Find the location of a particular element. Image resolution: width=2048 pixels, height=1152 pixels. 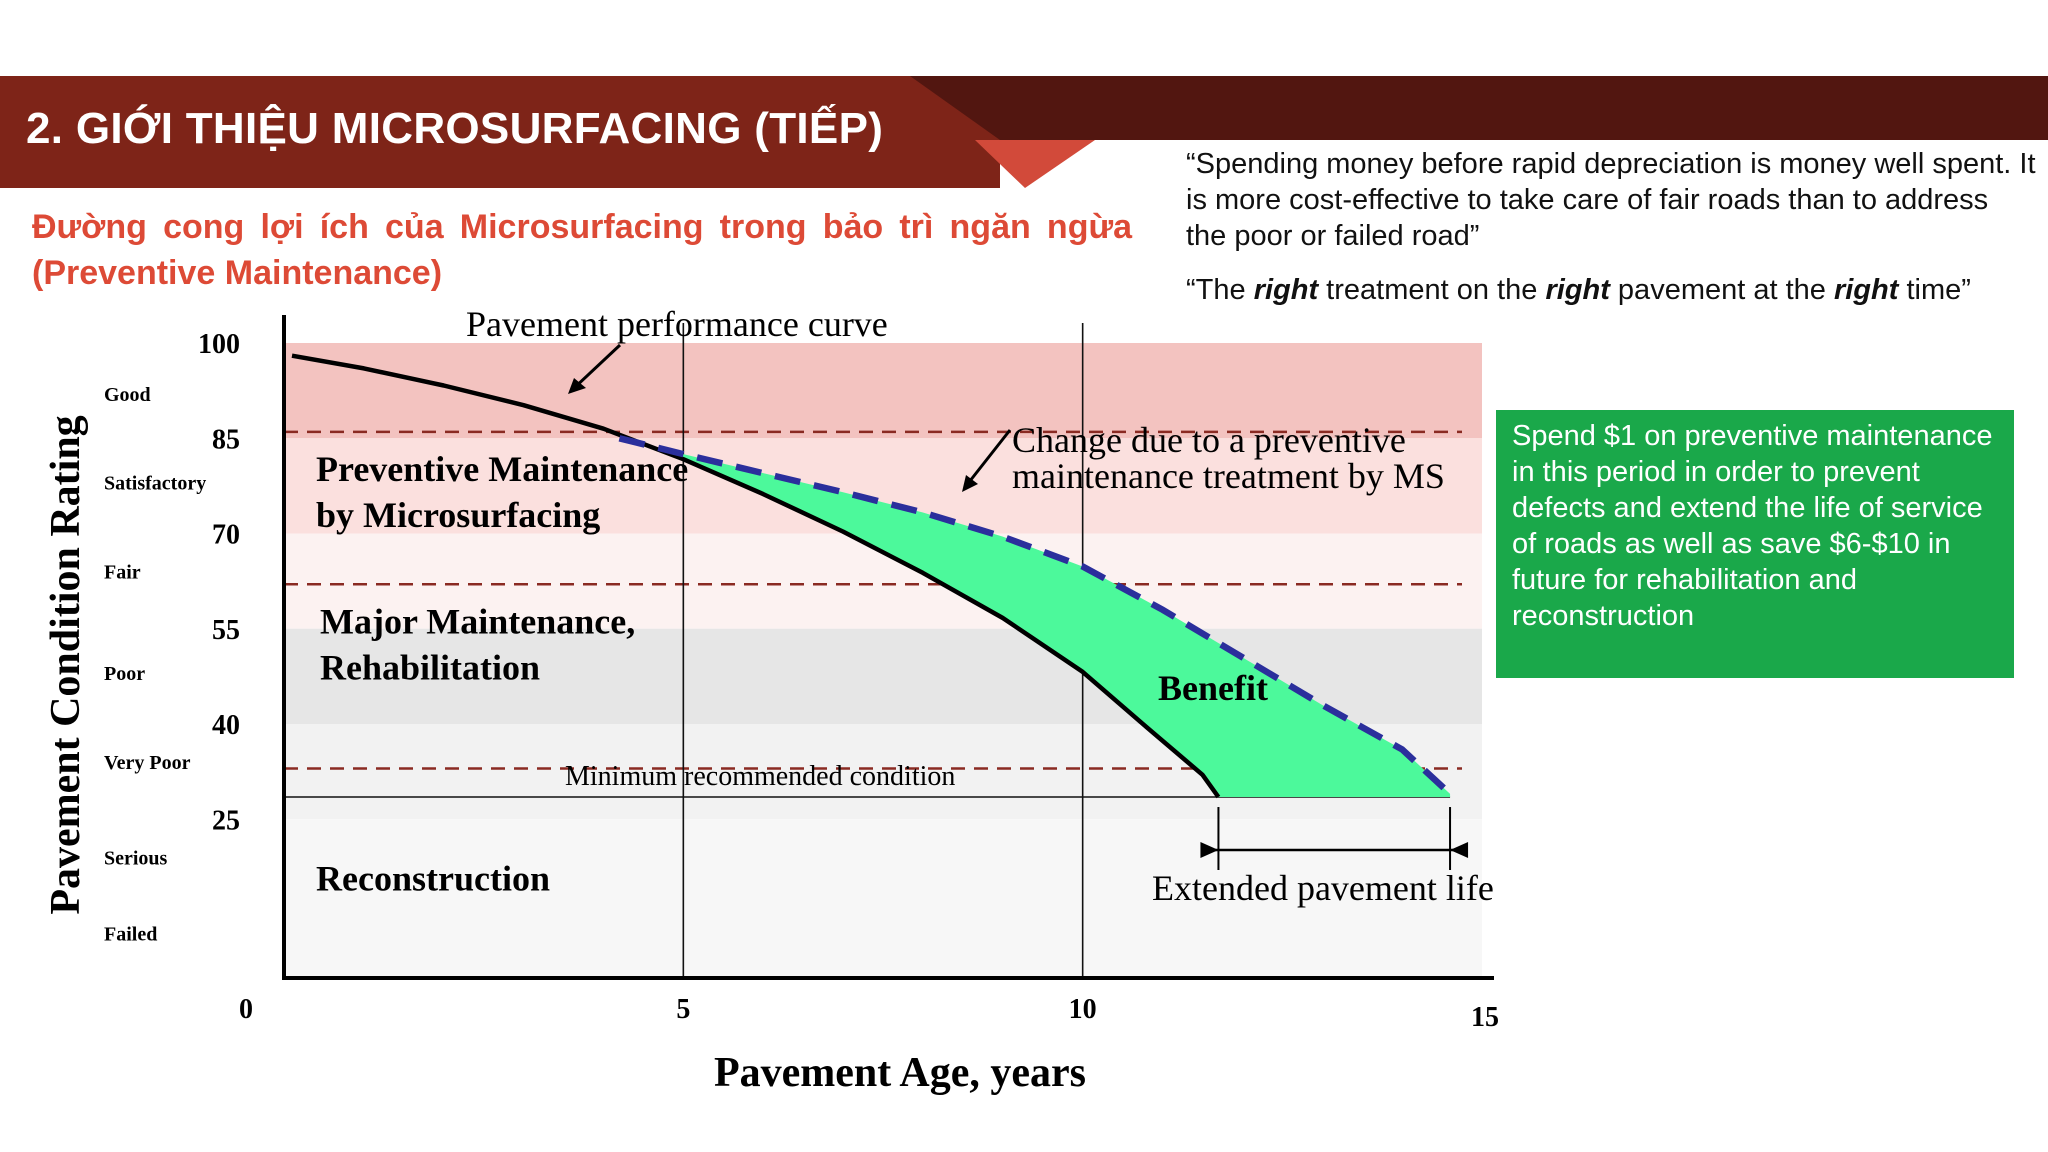

ms-change-line: Change due to a preventive is located at coordinates (1209, 440).